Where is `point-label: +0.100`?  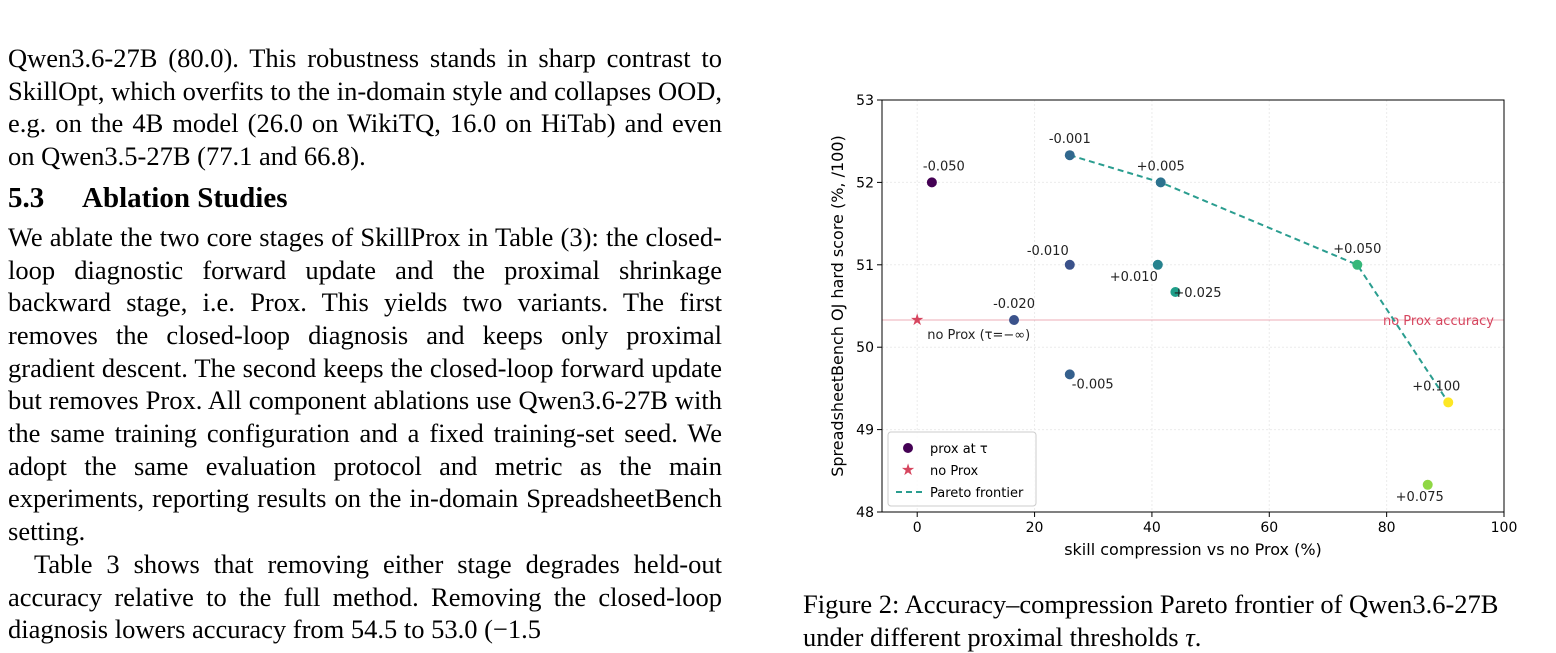 point-label: +0.100 is located at coordinates (1436, 386).